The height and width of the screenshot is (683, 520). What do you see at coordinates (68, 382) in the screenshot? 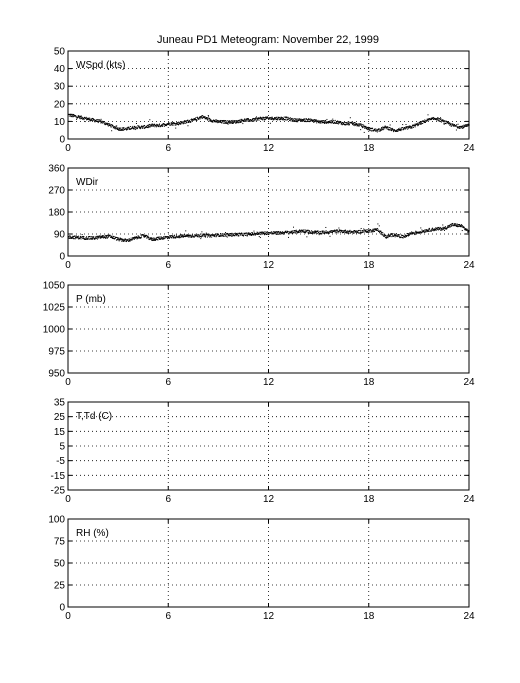
I see `x-tick-label: 0` at bounding box center [68, 382].